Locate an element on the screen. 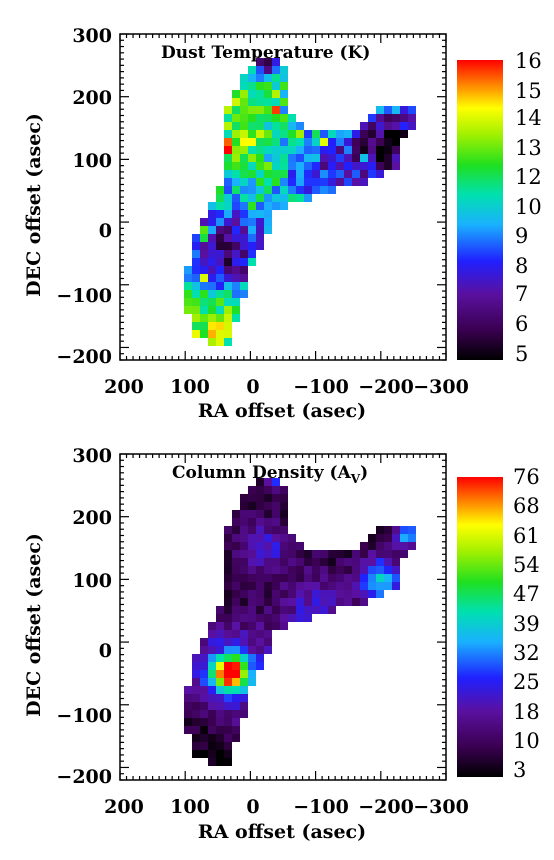 The image size is (554, 860). panel-title-column-density: Column Density (AV) is located at coordinates (270, 474).